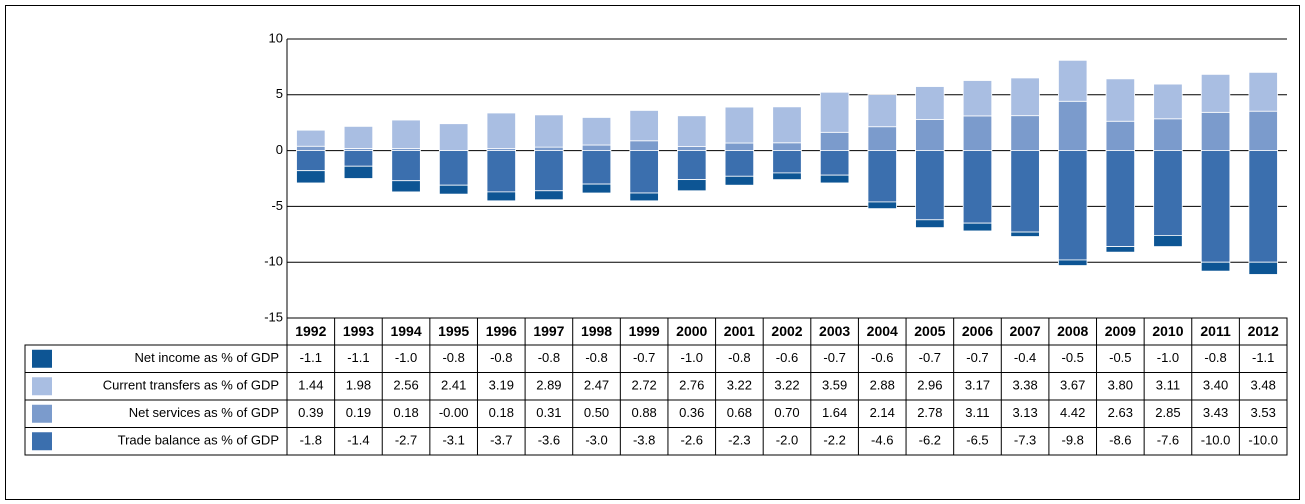  I want to click on value-label: 1.44, so click(310, 385).